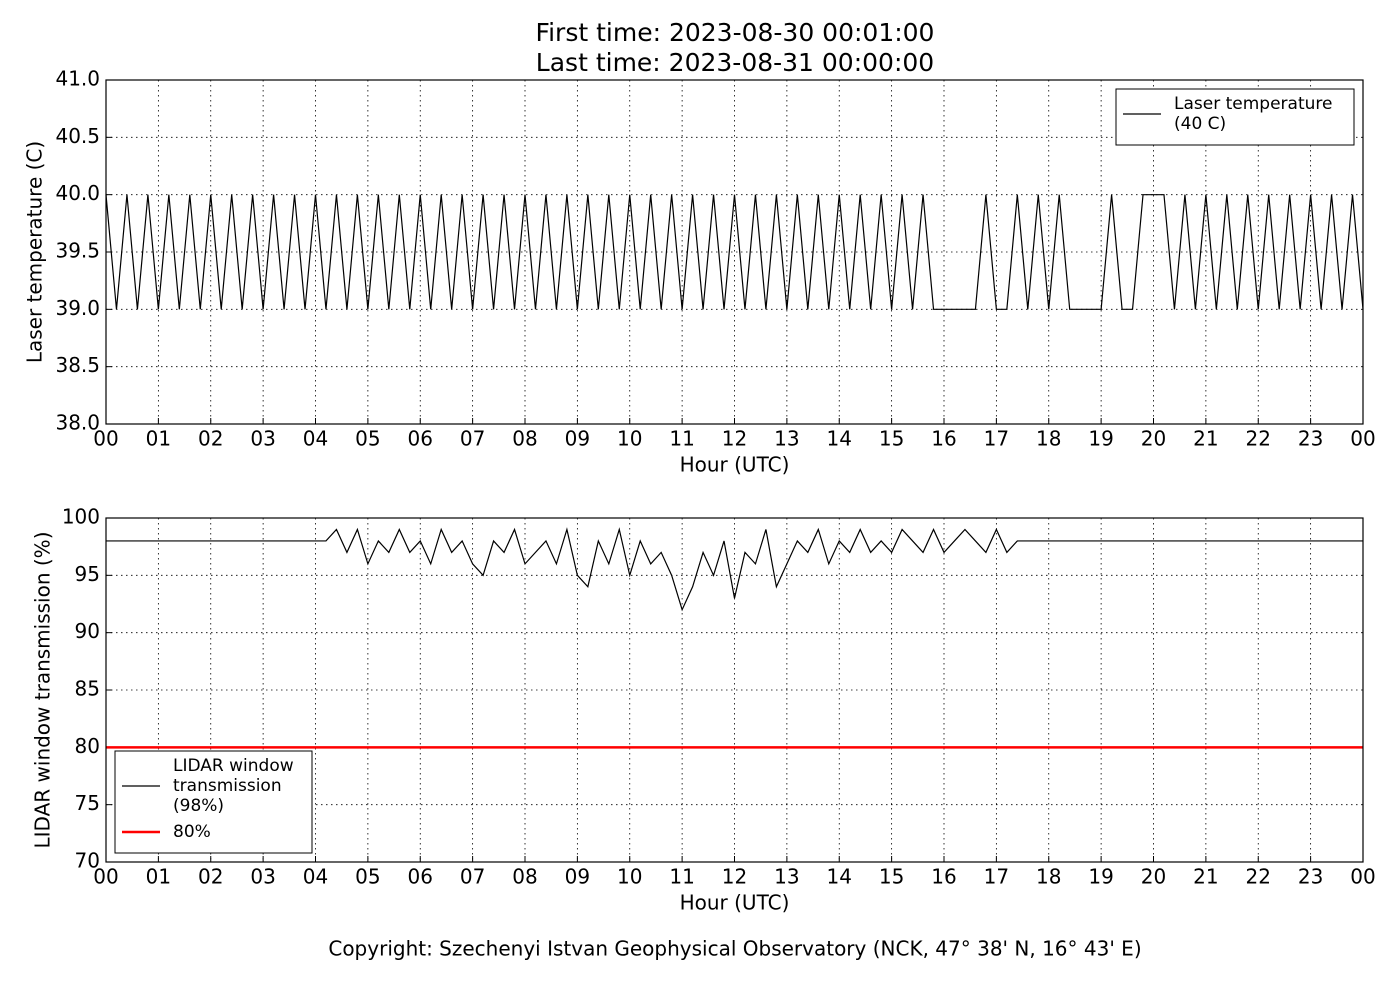 This screenshot has width=1400, height=1000. What do you see at coordinates (77, 365) in the screenshot?
I see `y-tick-label: 38.5` at bounding box center [77, 365].